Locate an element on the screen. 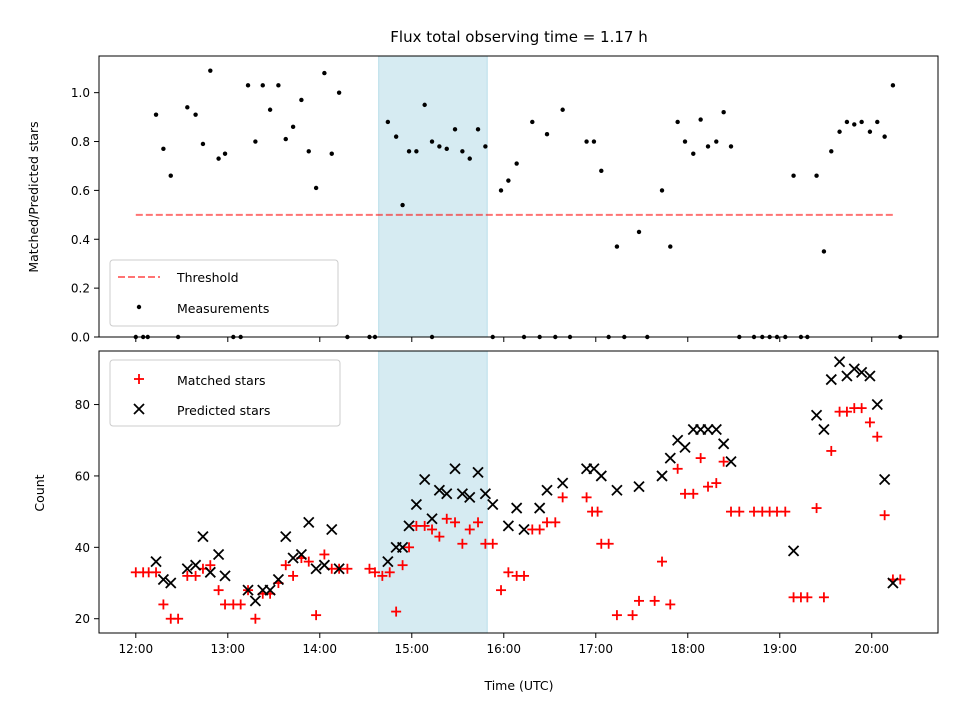 The image size is (960, 724). top-y-tick-label: 0.4 is located at coordinates (80, 240).